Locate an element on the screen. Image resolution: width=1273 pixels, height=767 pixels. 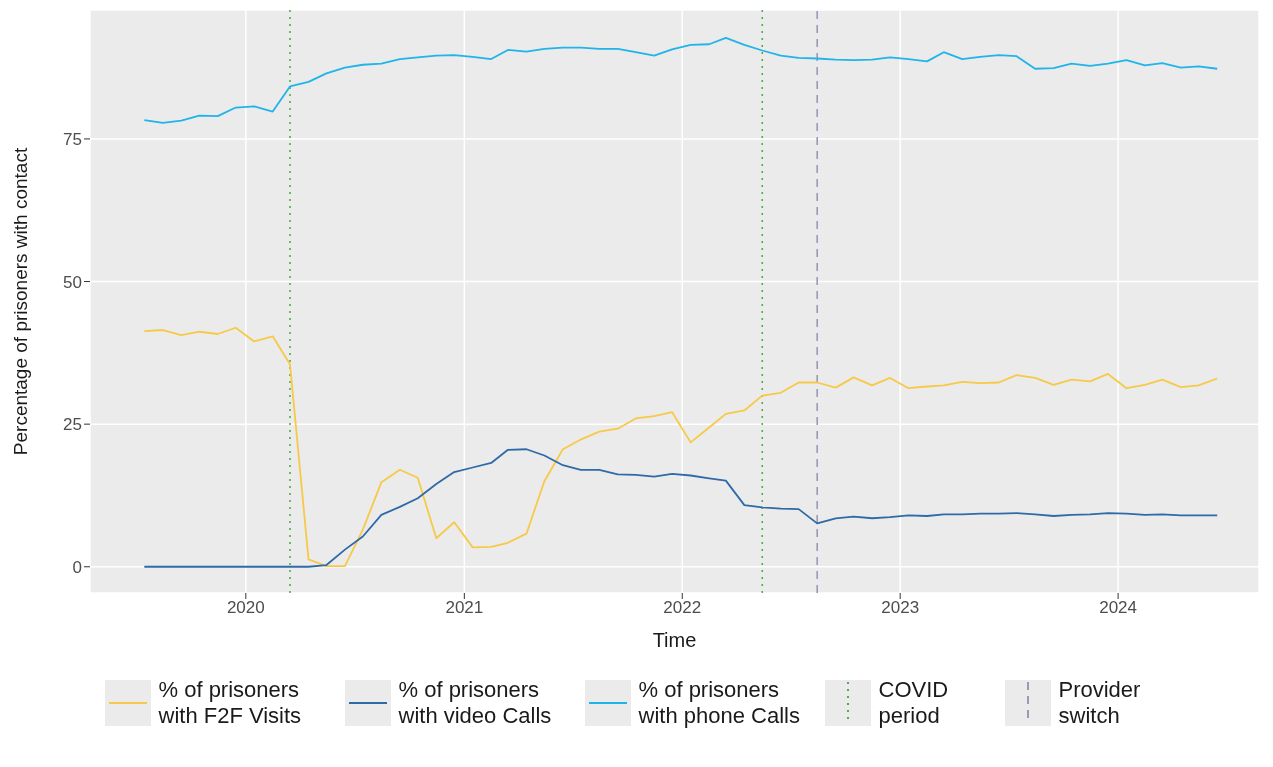
legend-label: COVID period is located at coordinates (914, 703).